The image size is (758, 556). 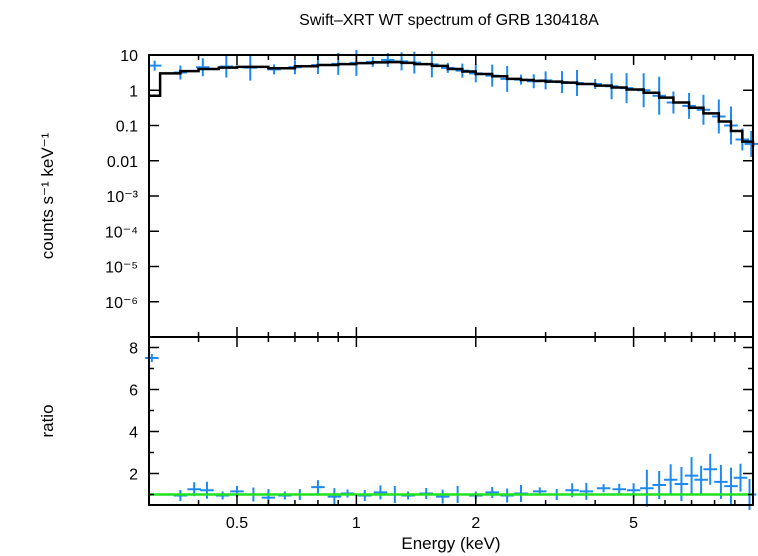 I want to click on ratio-y-tick-label: 4, so click(x=133, y=433).